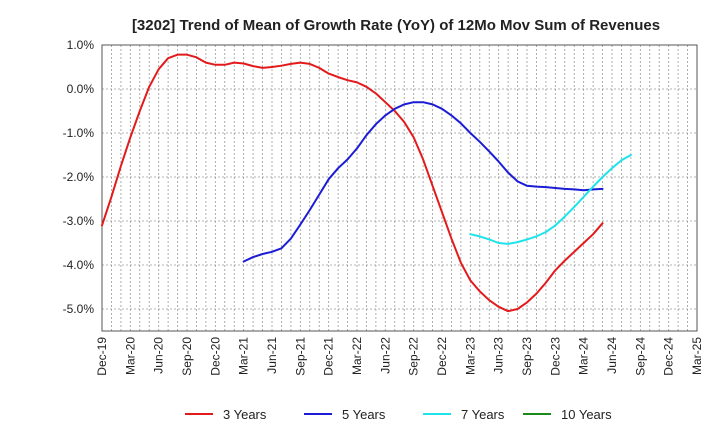 The width and height of the screenshot is (720, 440). Describe the element at coordinates (357, 356) in the screenshot. I see `x-tick-label: Mar-22` at that location.